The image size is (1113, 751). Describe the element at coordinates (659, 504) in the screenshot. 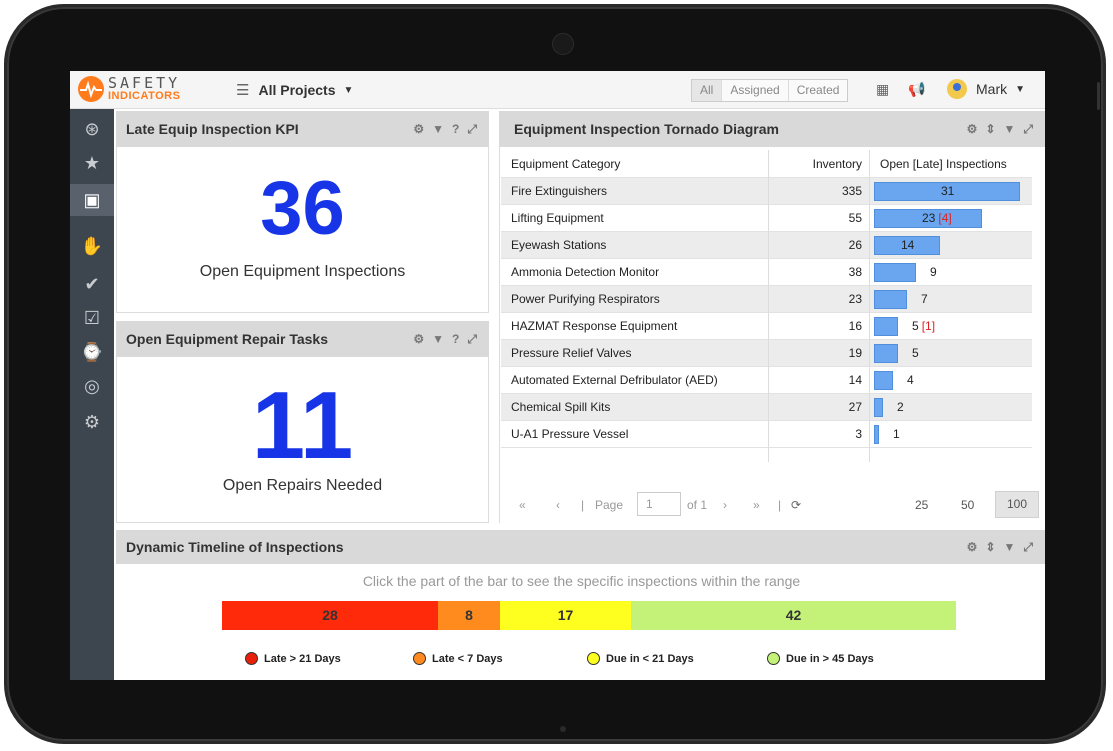

I see `page-number-input: 1` at that location.